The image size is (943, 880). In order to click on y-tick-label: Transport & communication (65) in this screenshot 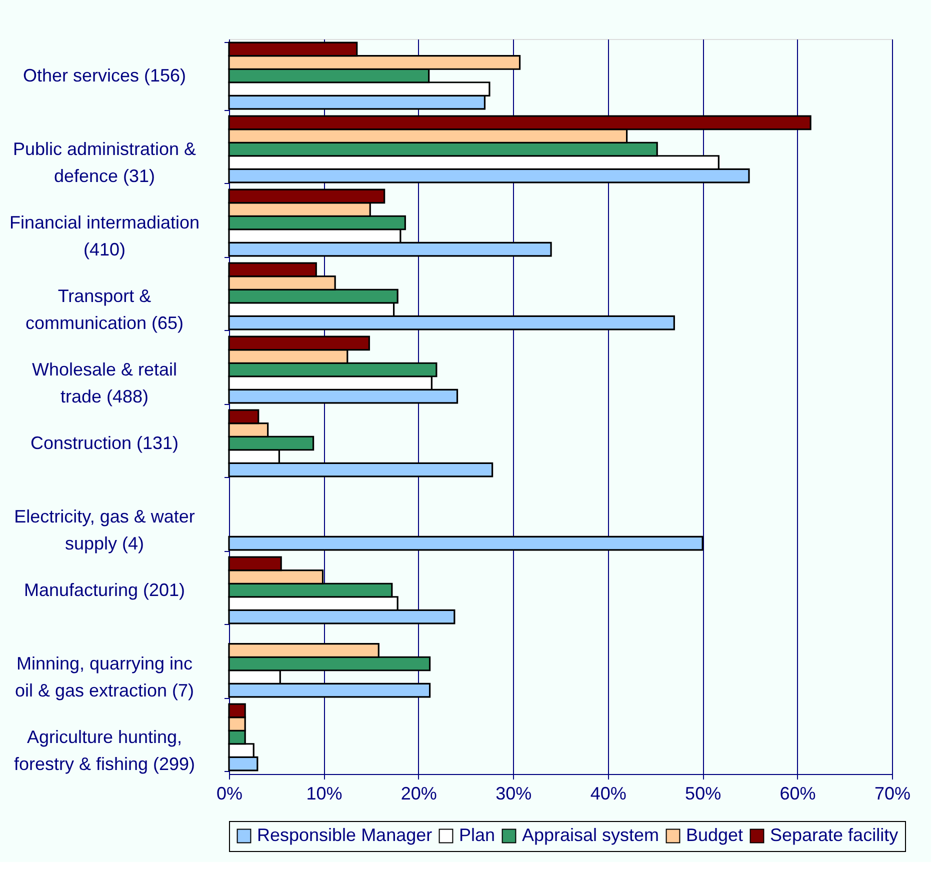, I will do `click(104, 309)`.